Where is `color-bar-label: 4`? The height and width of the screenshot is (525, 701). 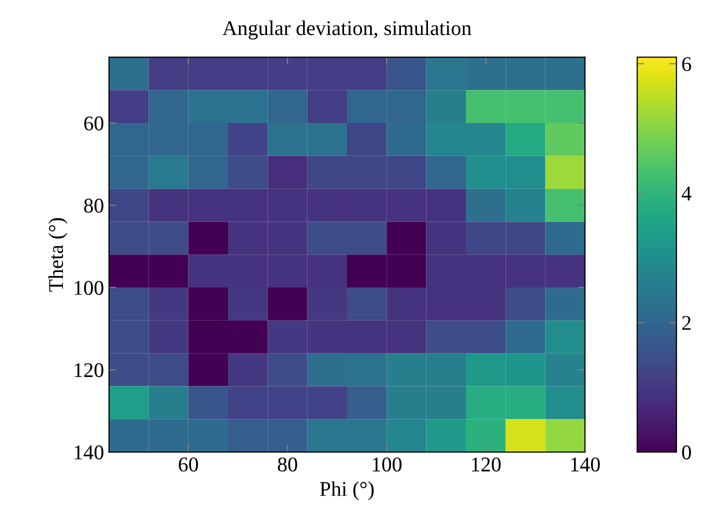
color-bar-label: 4 is located at coordinates (687, 193).